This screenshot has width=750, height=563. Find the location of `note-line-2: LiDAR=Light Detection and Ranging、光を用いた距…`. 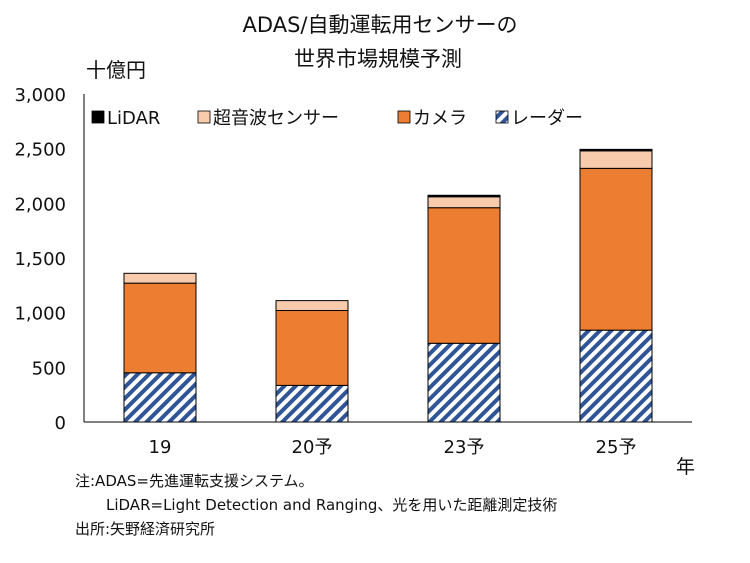

note-line-2: LiDAR=Light Detection and Ranging、光を用いた距… is located at coordinates (332, 505).